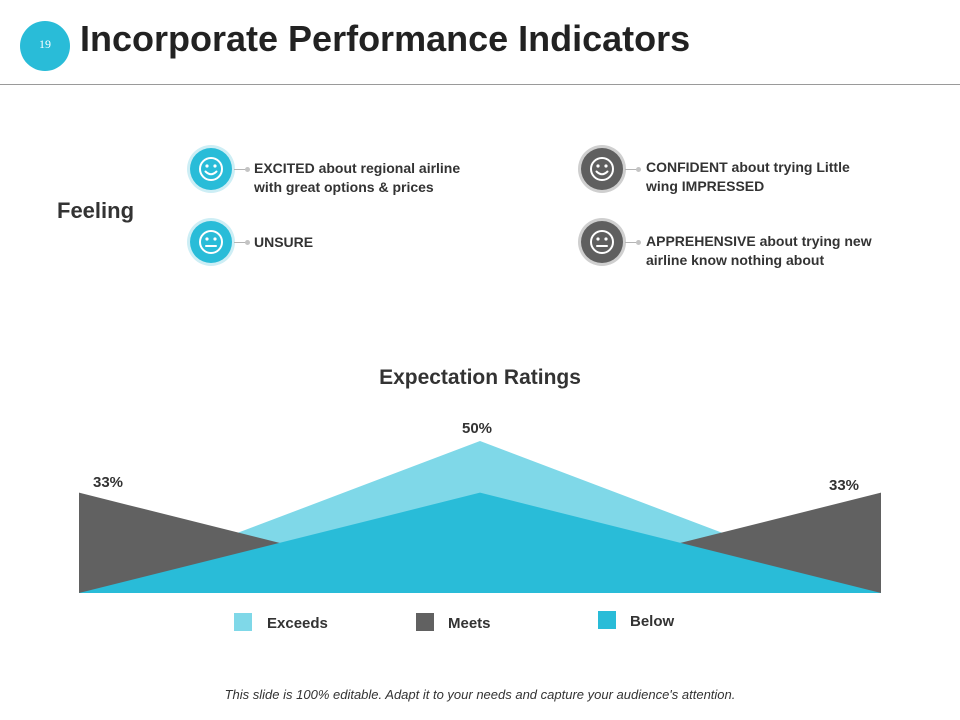 The image size is (960, 720). I want to click on feeling-item-line2: airline know nothing about, so click(735, 260).